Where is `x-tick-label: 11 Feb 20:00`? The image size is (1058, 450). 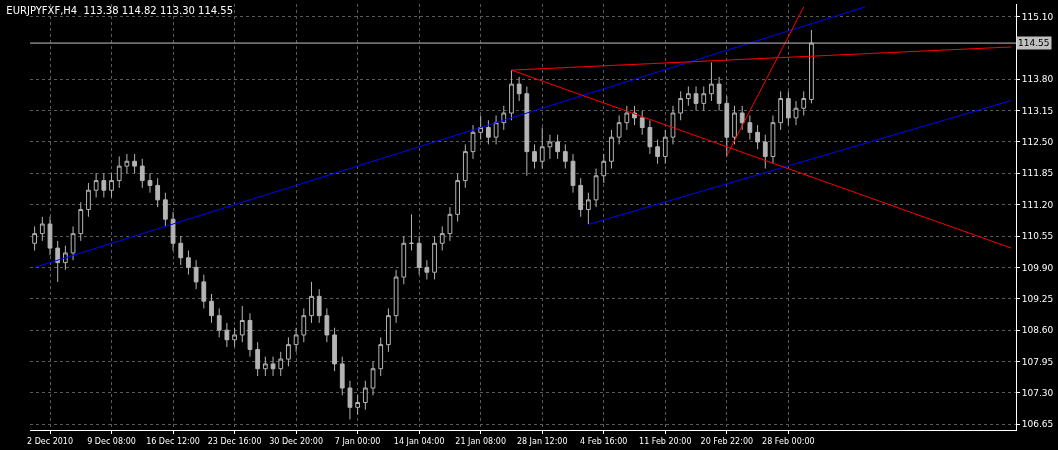 x-tick-label: 11 Feb 20:00 is located at coordinates (665, 441).